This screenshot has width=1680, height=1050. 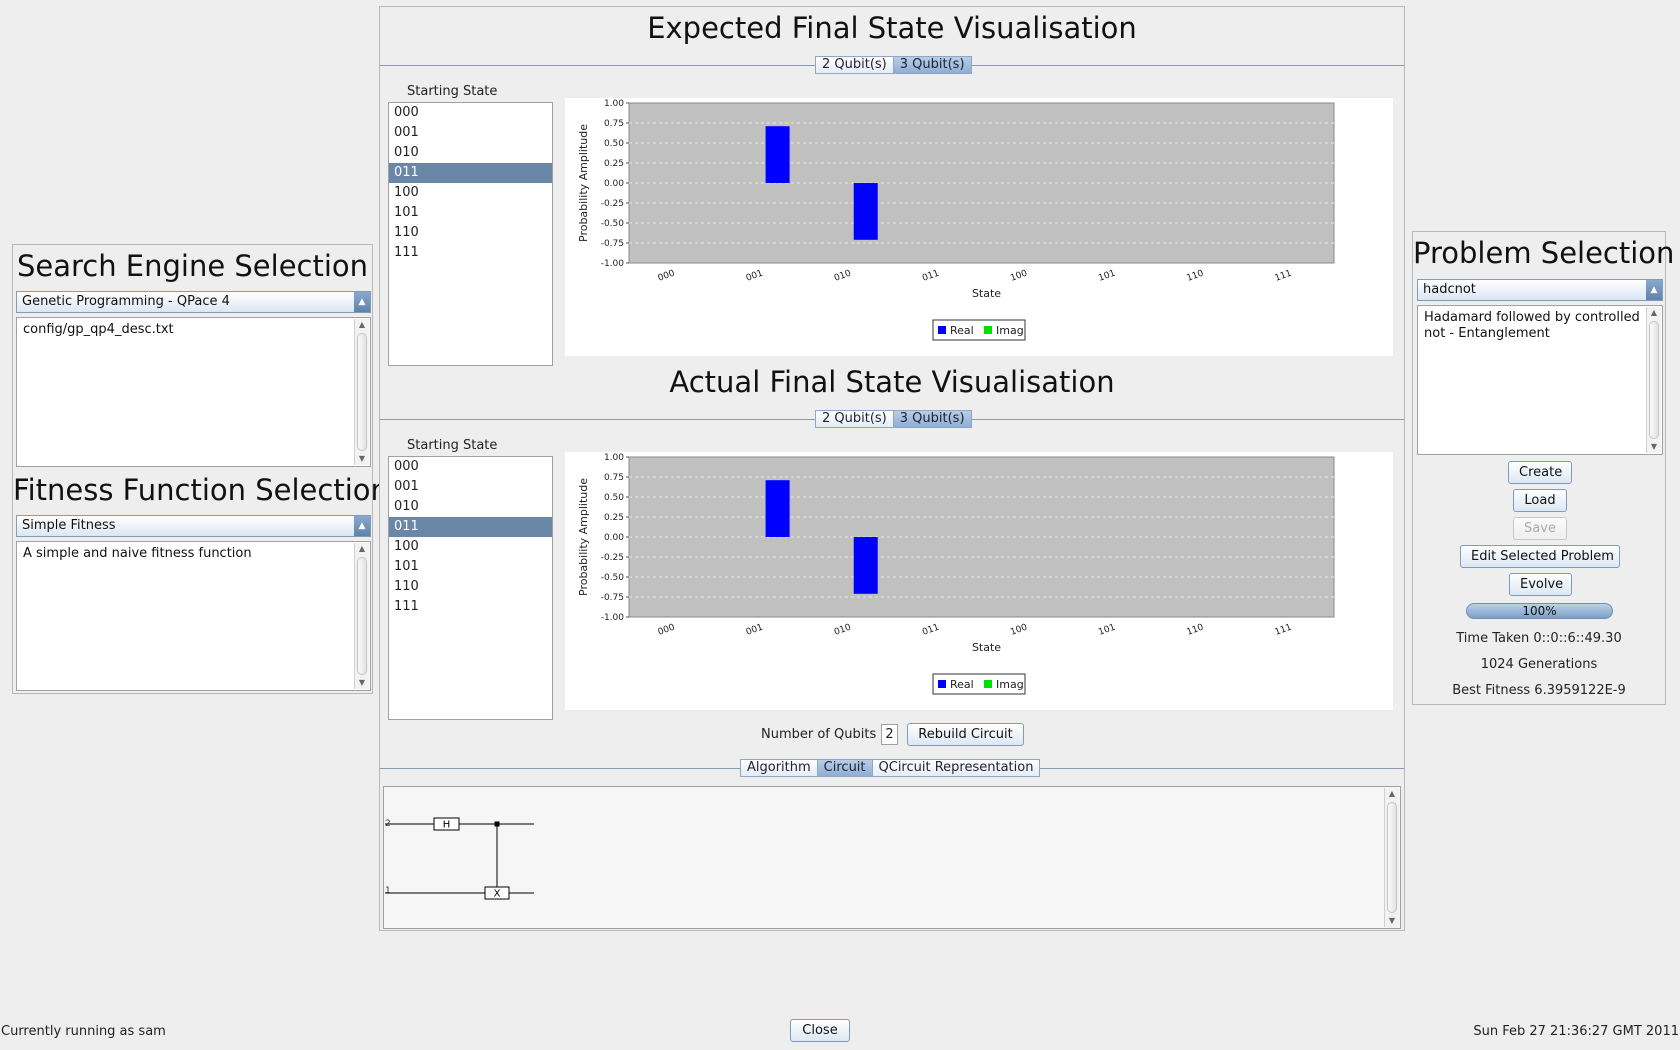 I want to click on x-tick-label: 100, so click(x=1019, y=275).